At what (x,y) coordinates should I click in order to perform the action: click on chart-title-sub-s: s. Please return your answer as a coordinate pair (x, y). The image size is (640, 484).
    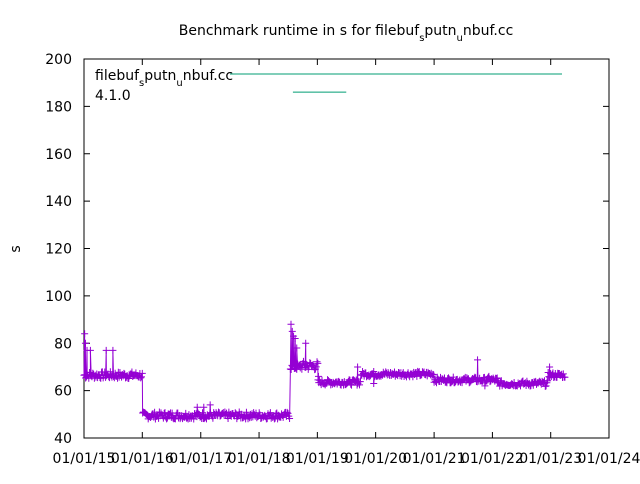
    Looking at the image, I should click on (421, 38).